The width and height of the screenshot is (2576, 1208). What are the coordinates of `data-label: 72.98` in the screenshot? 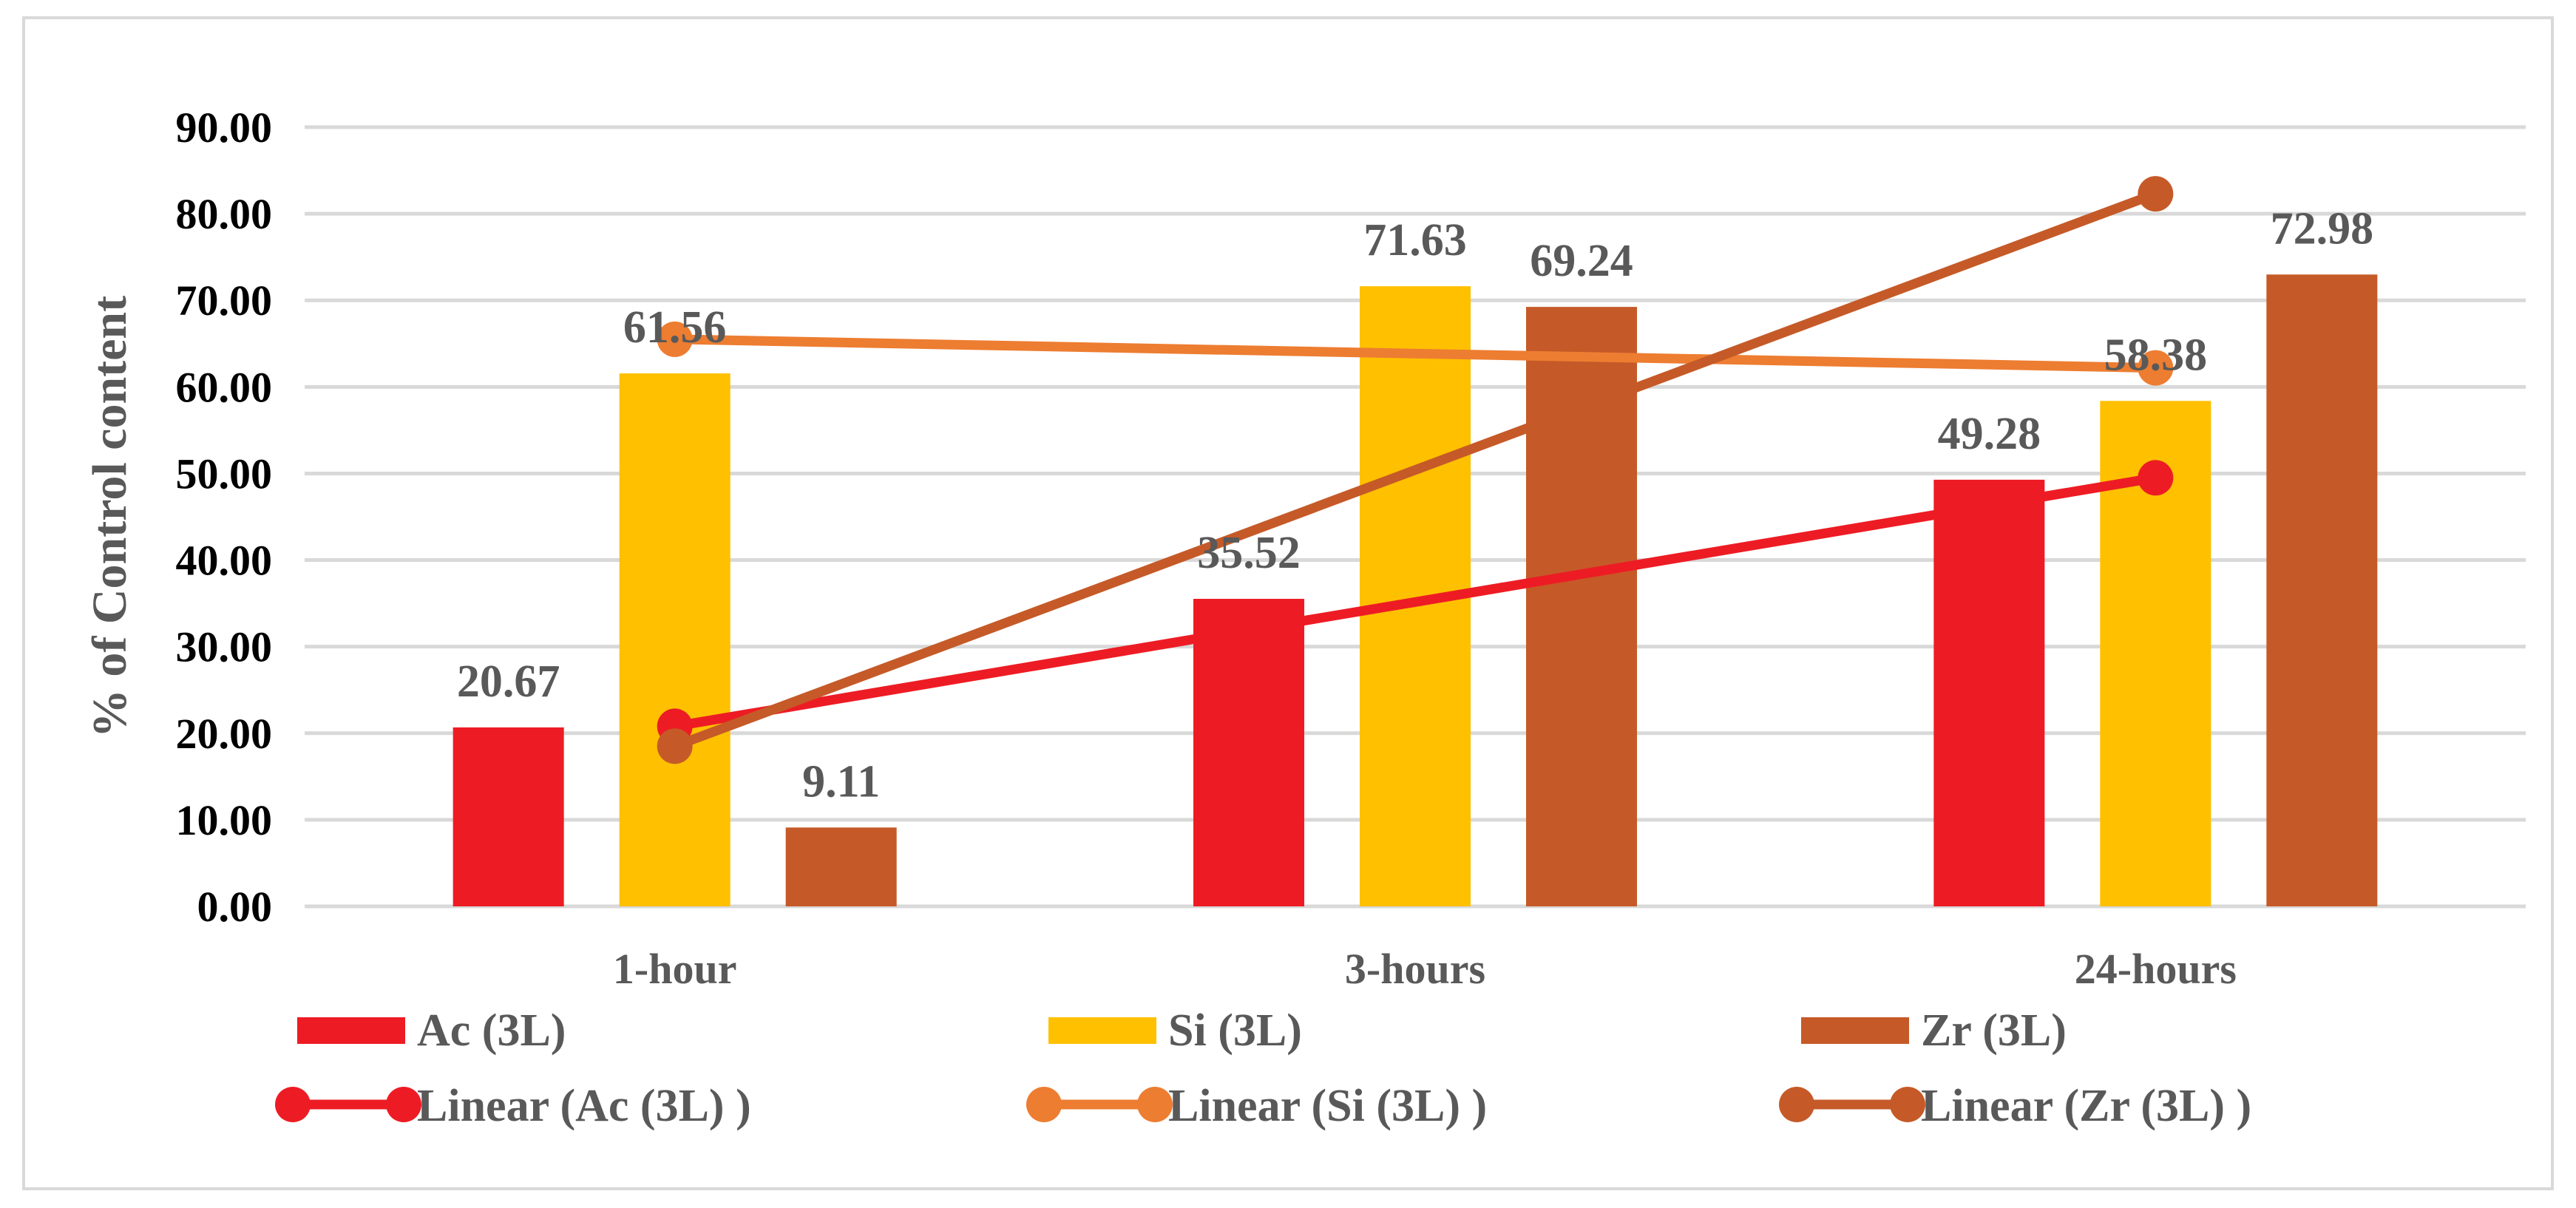 It's located at (2322, 228).